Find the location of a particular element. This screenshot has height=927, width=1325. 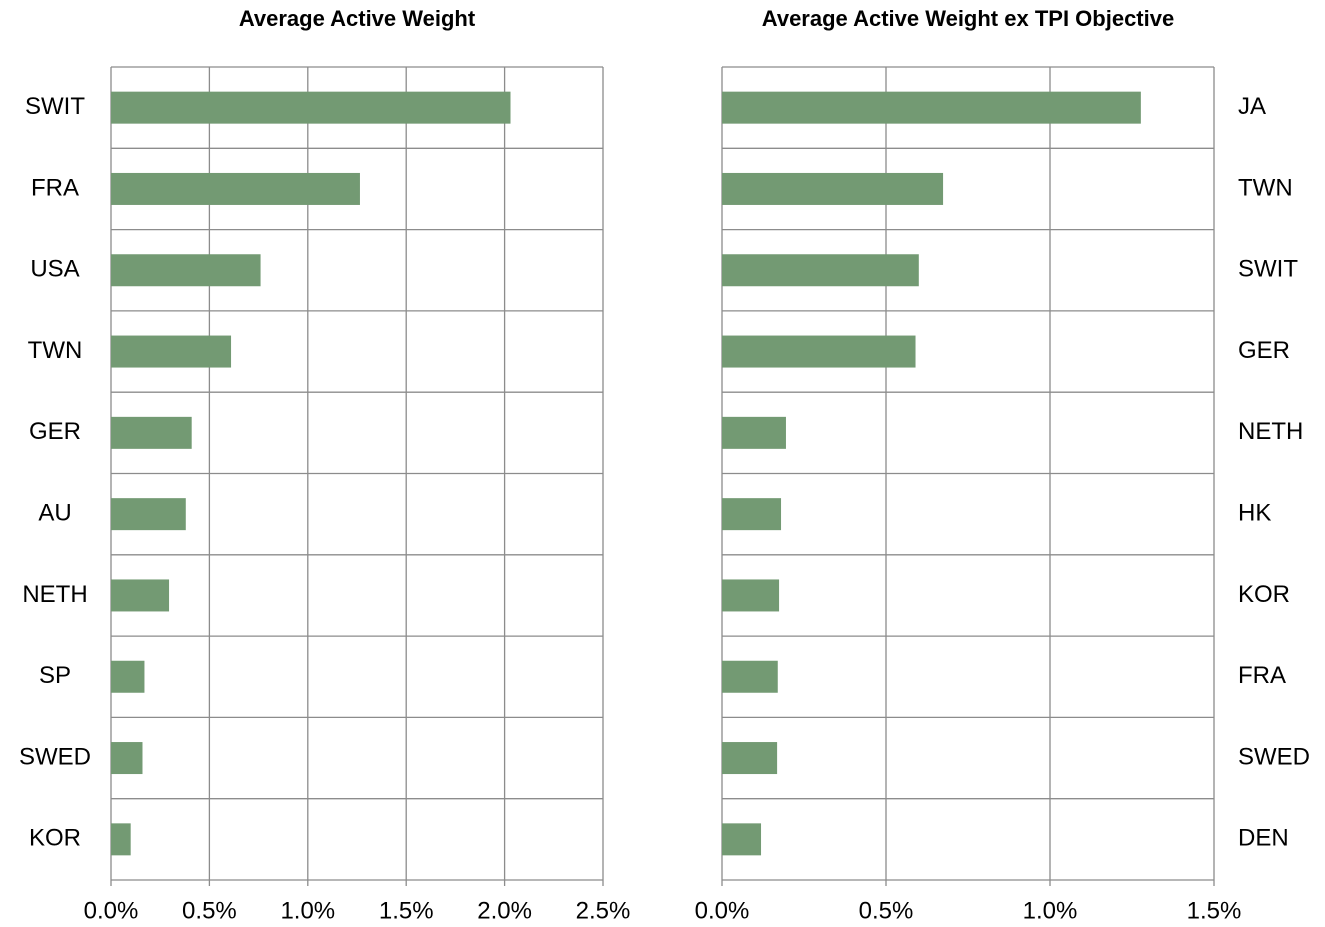

y-tick-label: HK is located at coordinates (1254, 512).